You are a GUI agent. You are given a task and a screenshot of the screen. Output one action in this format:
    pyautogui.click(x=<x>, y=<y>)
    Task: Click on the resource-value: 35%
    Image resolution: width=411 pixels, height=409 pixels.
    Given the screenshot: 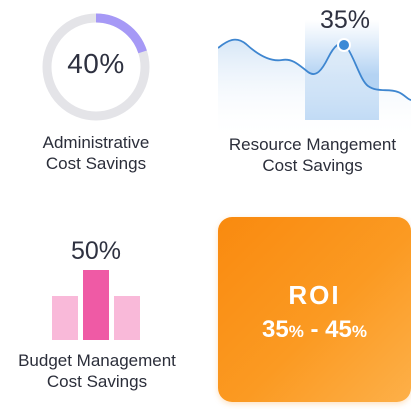 What is the action you would take?
    pyautogui.click(x=345, y=20)
    